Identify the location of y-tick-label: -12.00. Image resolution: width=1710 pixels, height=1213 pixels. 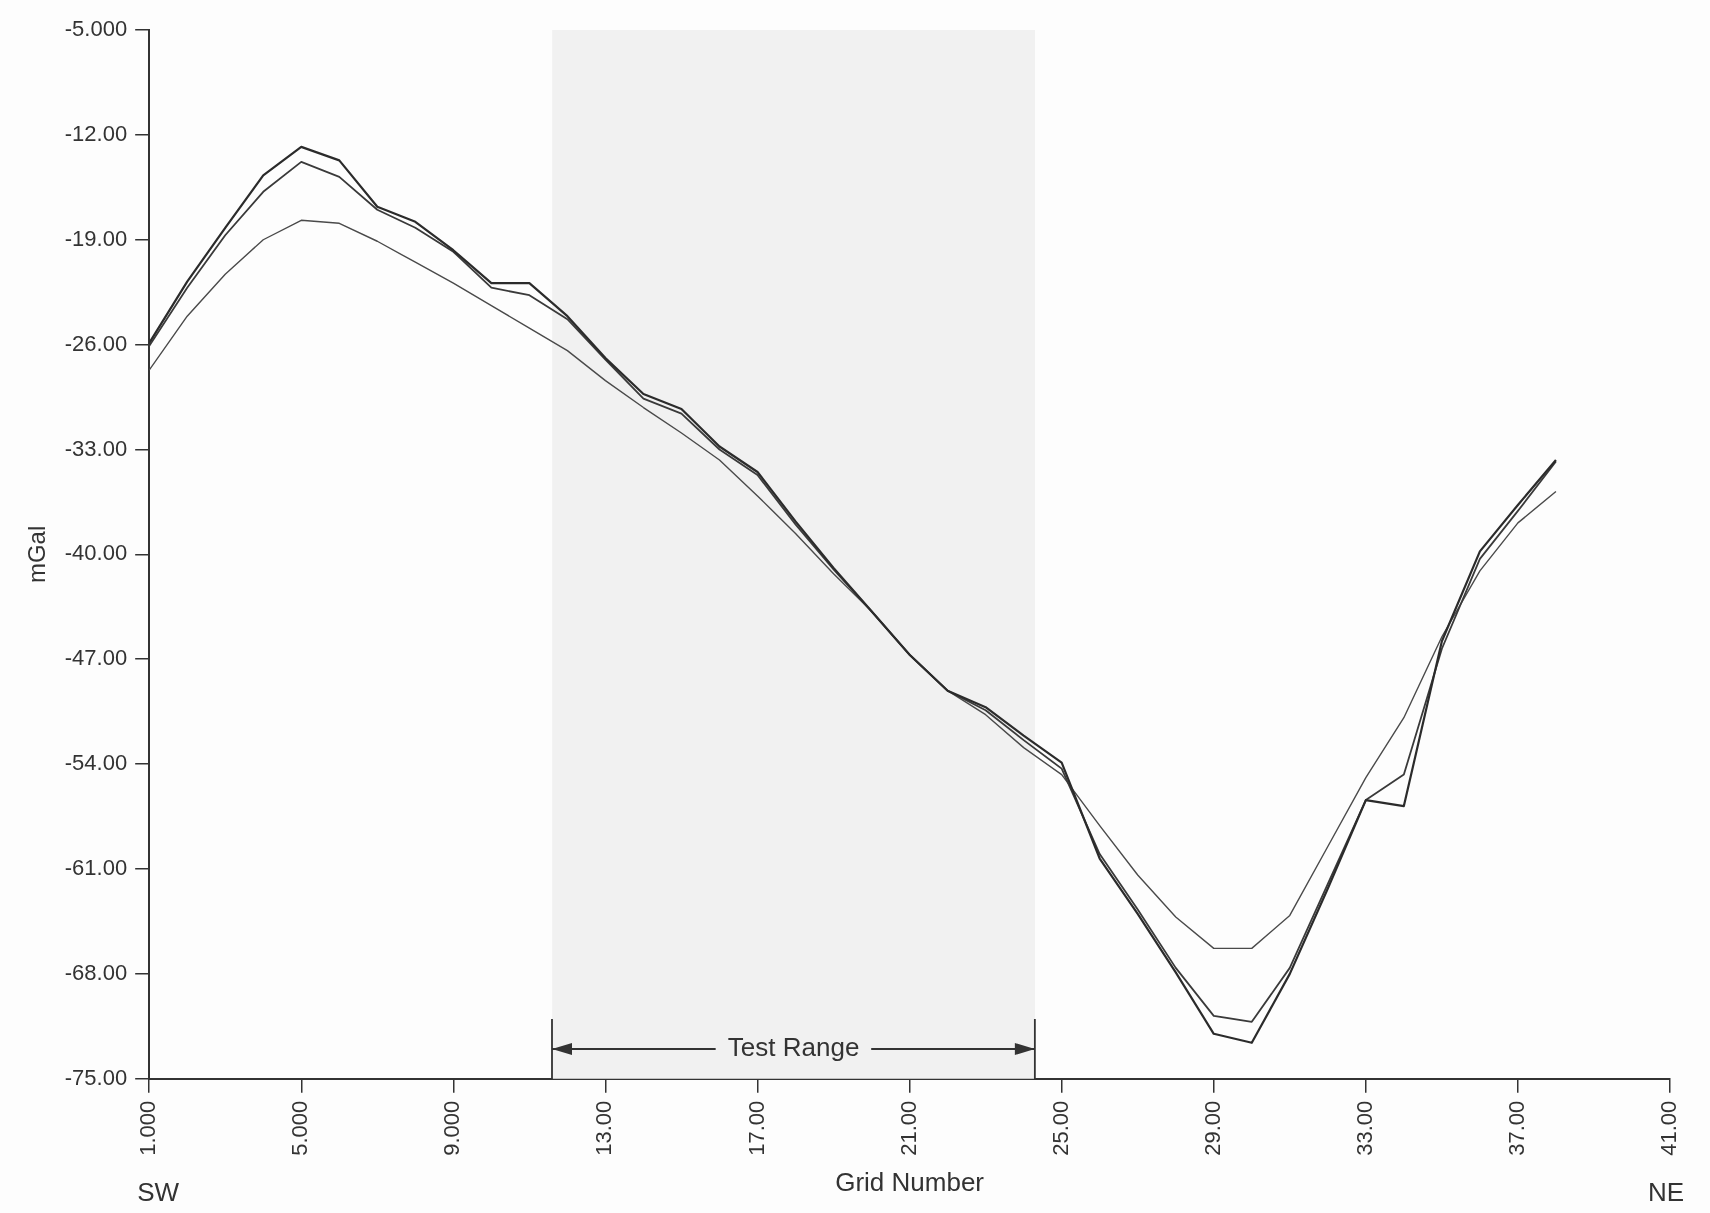
(96, 133).